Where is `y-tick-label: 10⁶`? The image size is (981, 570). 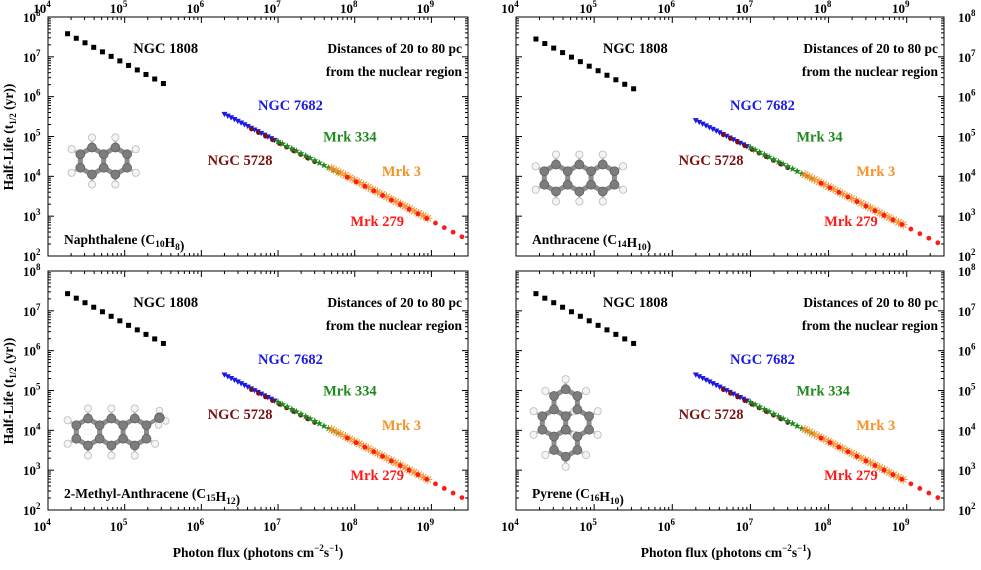
y-tick-label: 10⁶ is located at coordinates (32, 350).